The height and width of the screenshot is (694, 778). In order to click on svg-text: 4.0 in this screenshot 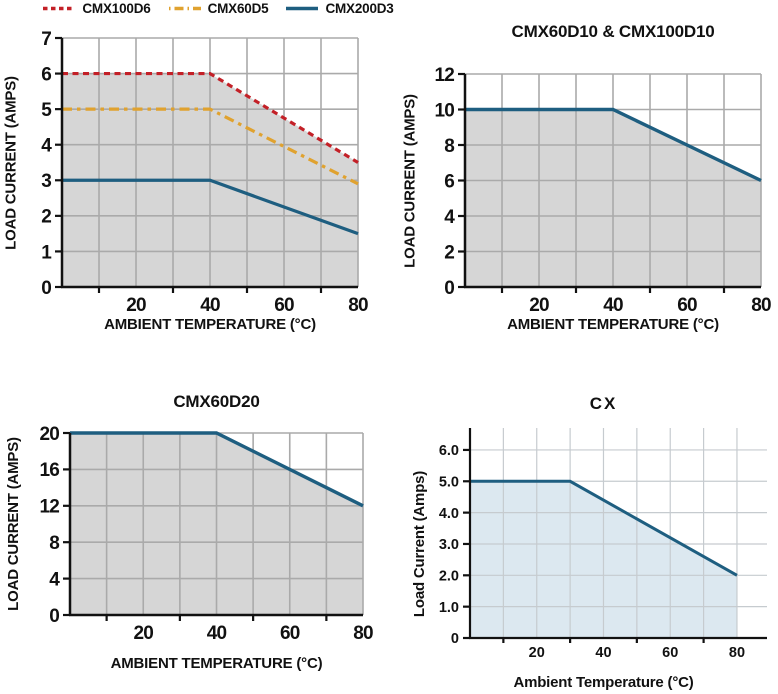, I will do `click(449, 514)`.